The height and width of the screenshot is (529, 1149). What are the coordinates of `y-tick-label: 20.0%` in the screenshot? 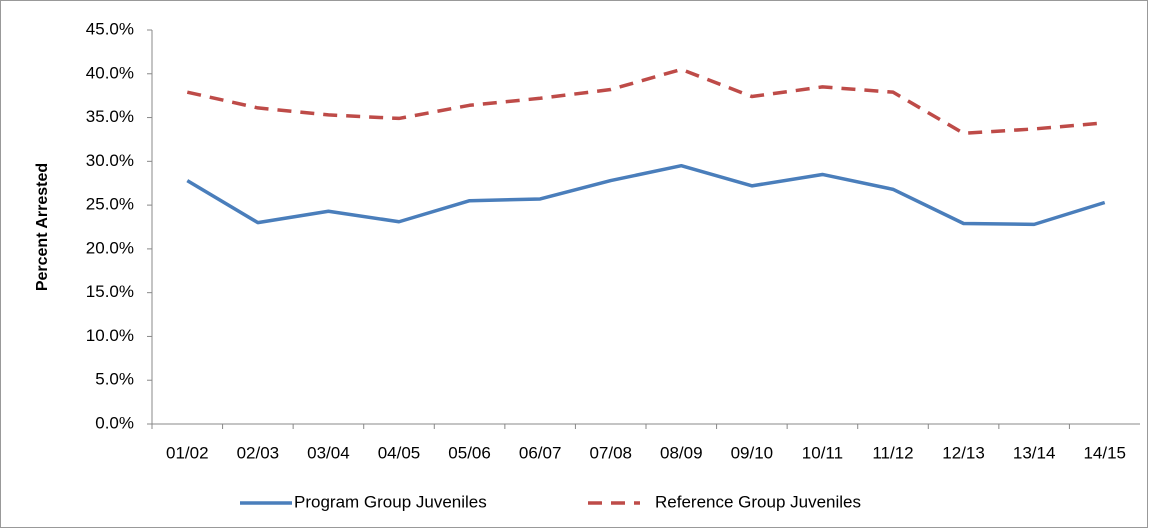 It's located at (110, 247).